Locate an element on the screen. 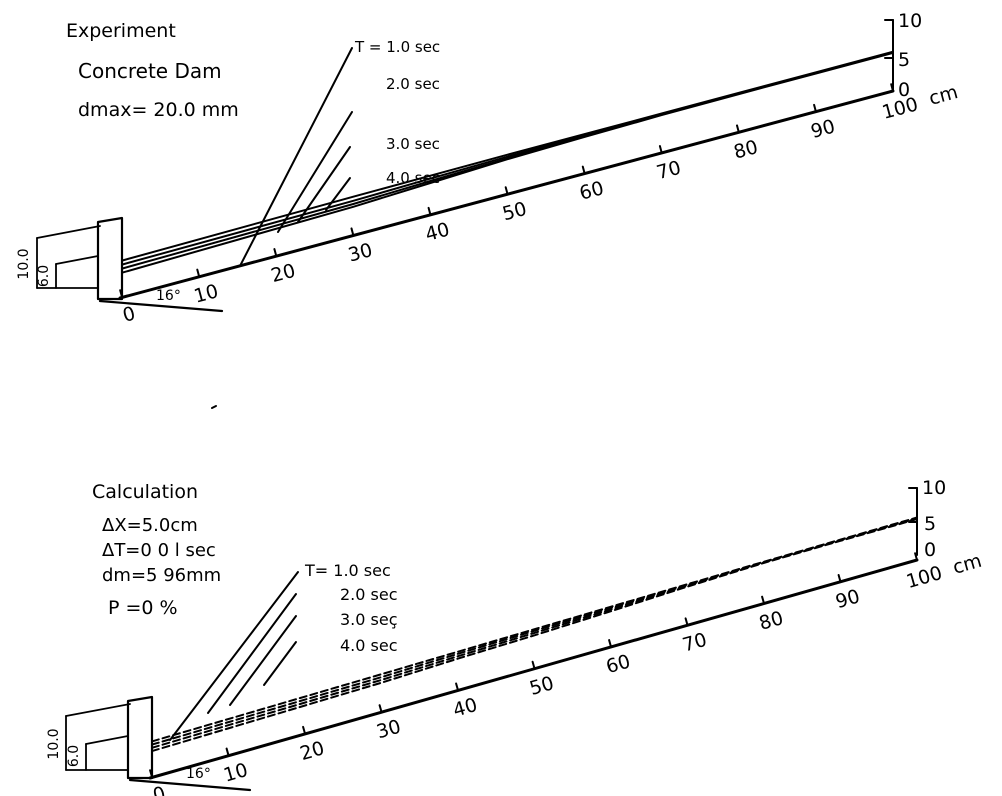  series-label: 3.0 seç is located at coordinates (369, 619).